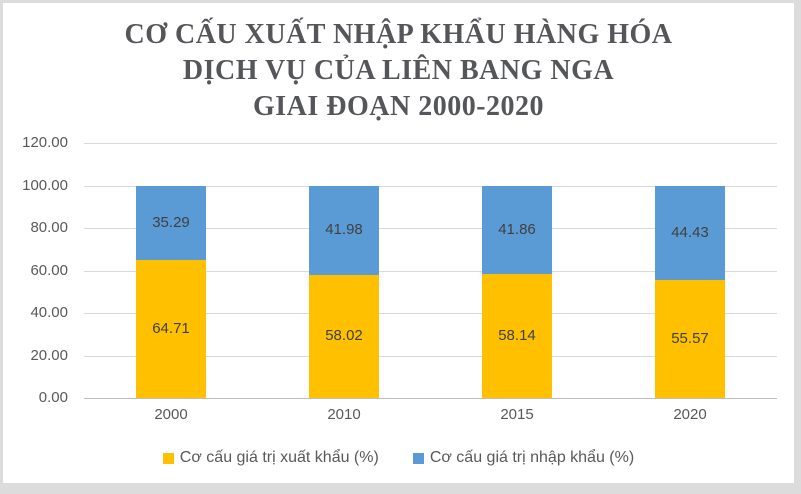  I want to click on x-axis-line, so click(430, 398).